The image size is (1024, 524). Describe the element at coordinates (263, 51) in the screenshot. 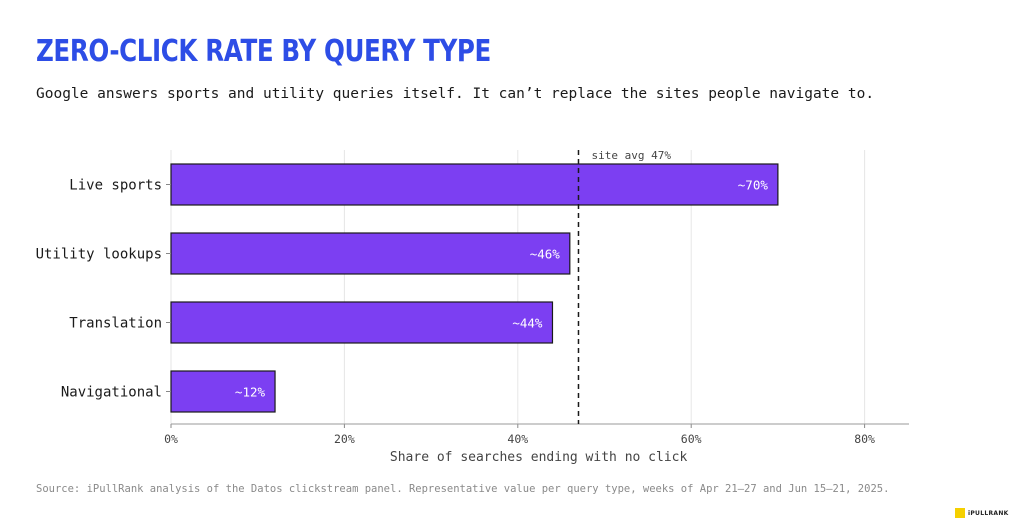

I see `chart-title: ZERO-CLICK RATE BY QUERY TYPE` at that location.